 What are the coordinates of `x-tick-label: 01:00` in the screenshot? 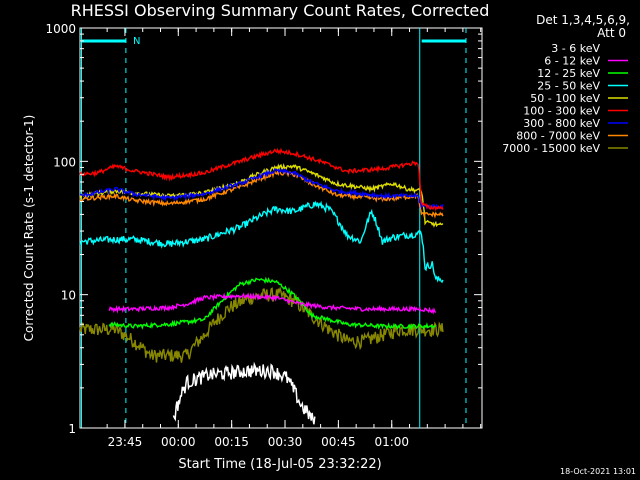 It's located at (391, 442).